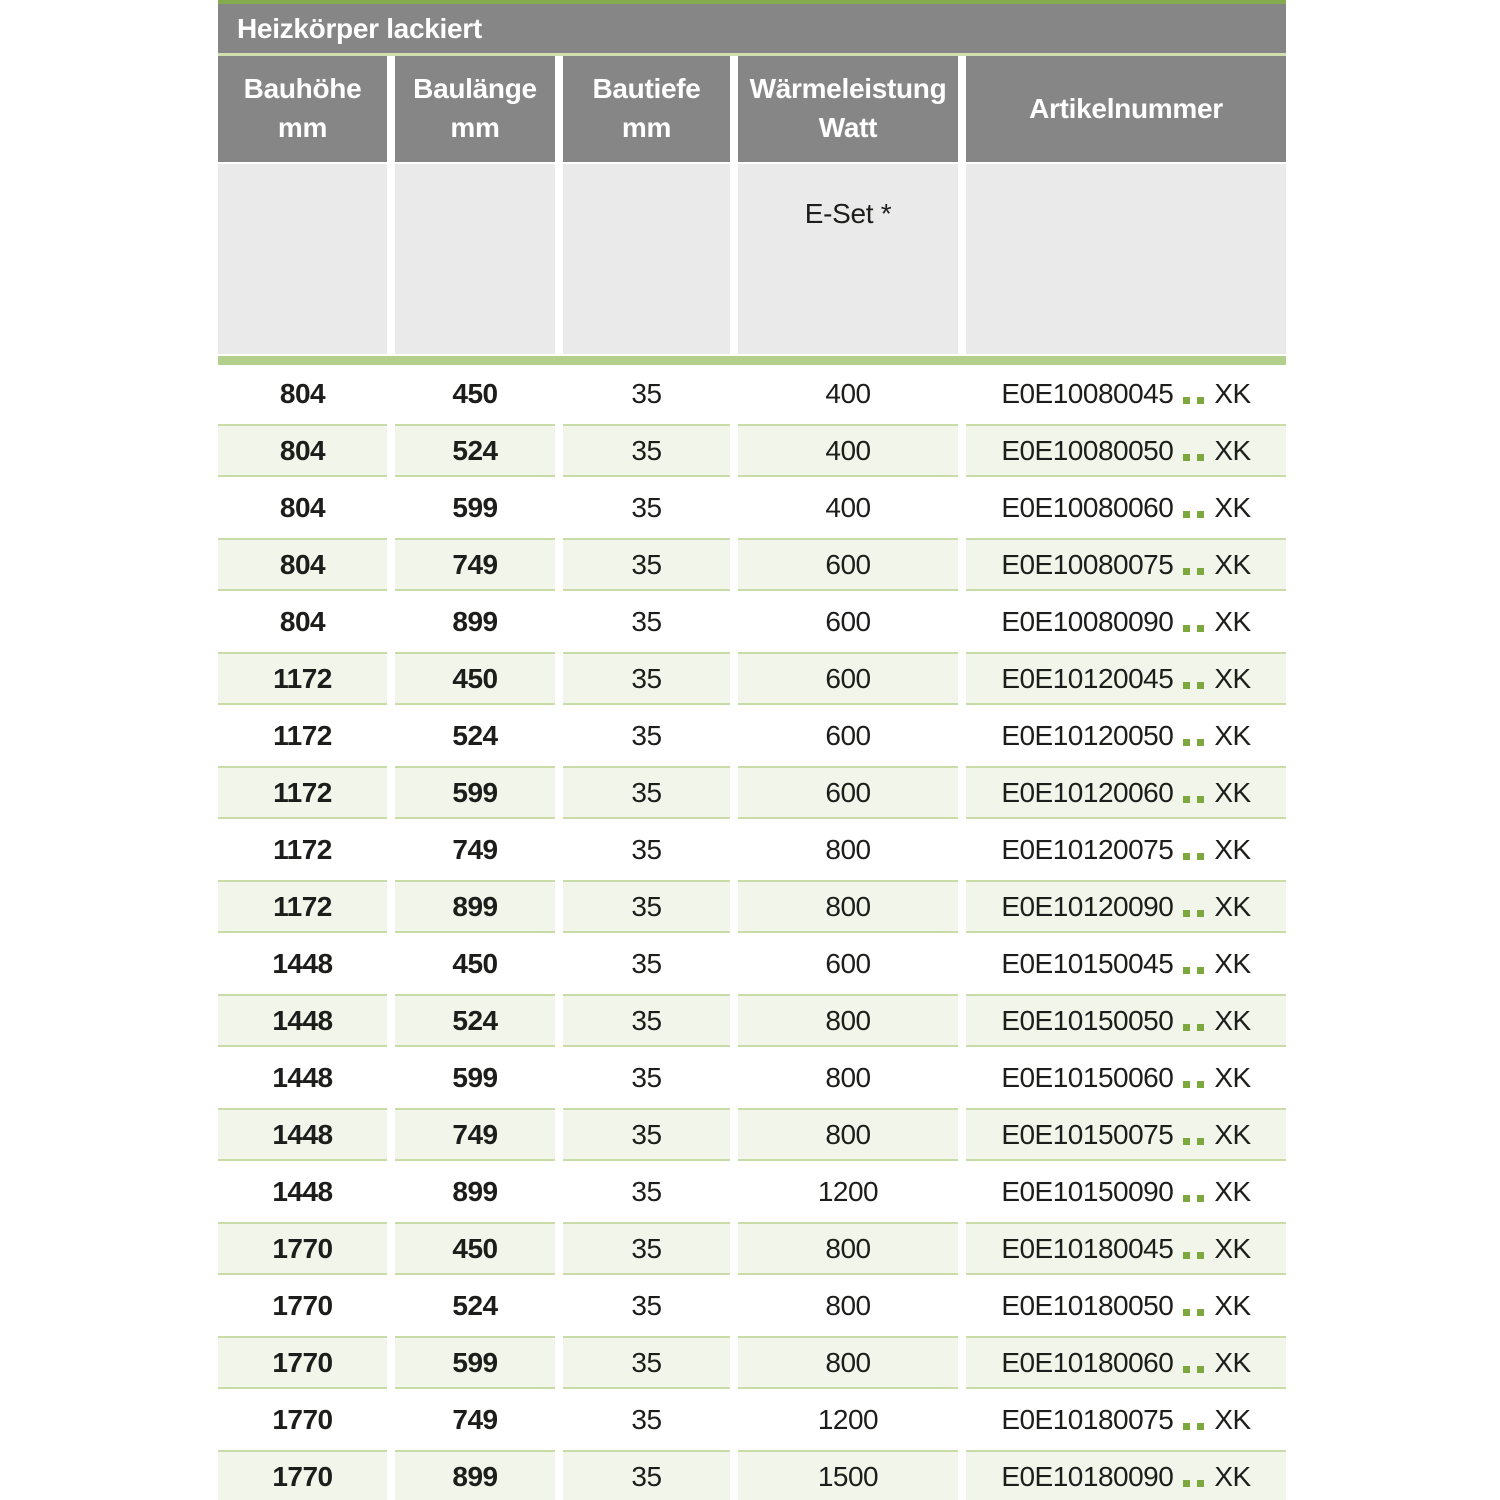  I want to click on cell-artikelnummer: E0E10150075 XK, so click(1126, 1134).